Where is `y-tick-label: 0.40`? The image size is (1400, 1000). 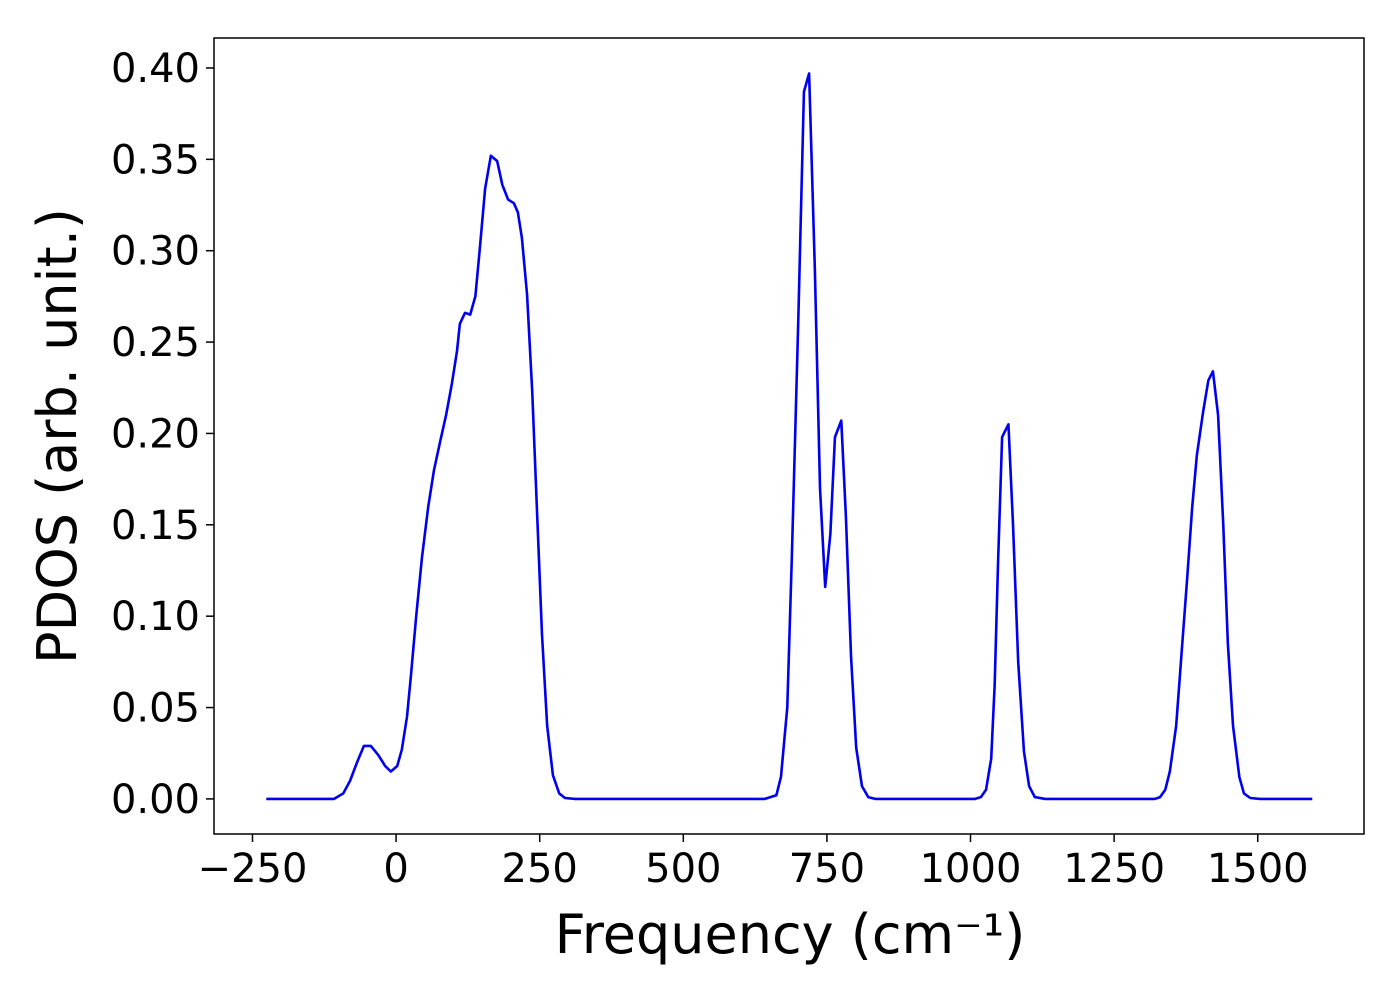
y-tick-label: 0.40 is located at coordinates (155, 69).